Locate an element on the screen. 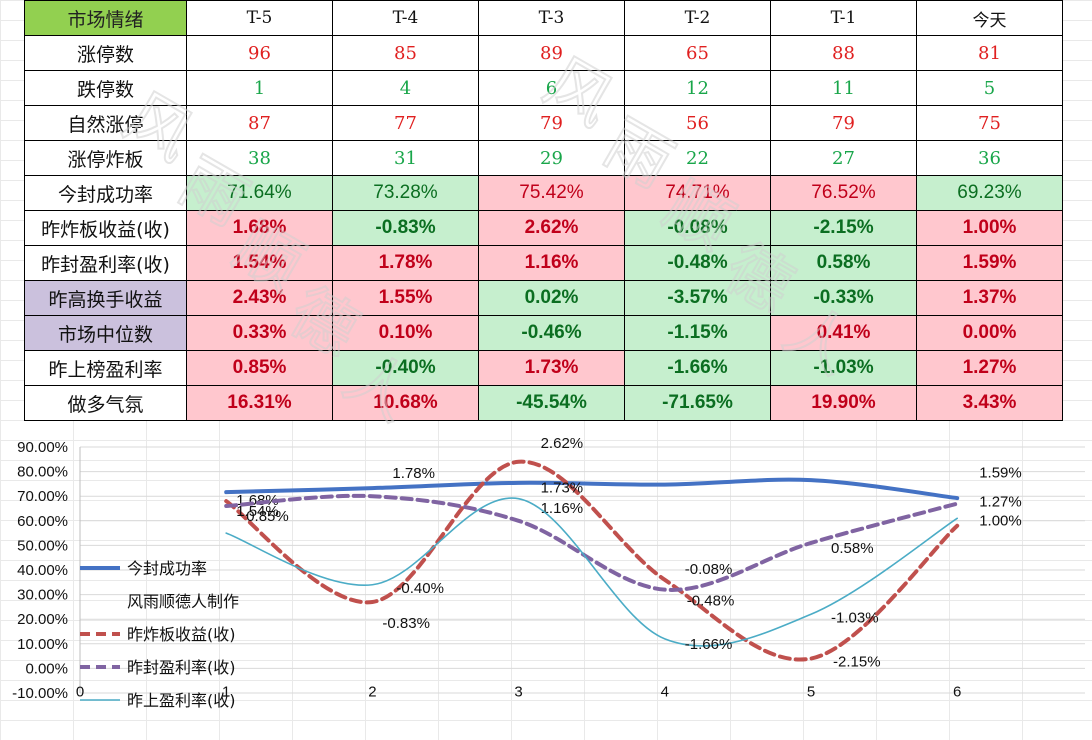 This screenshot has width=1092, height=740. table-cell: 65 is located at coordinates (697, 53).